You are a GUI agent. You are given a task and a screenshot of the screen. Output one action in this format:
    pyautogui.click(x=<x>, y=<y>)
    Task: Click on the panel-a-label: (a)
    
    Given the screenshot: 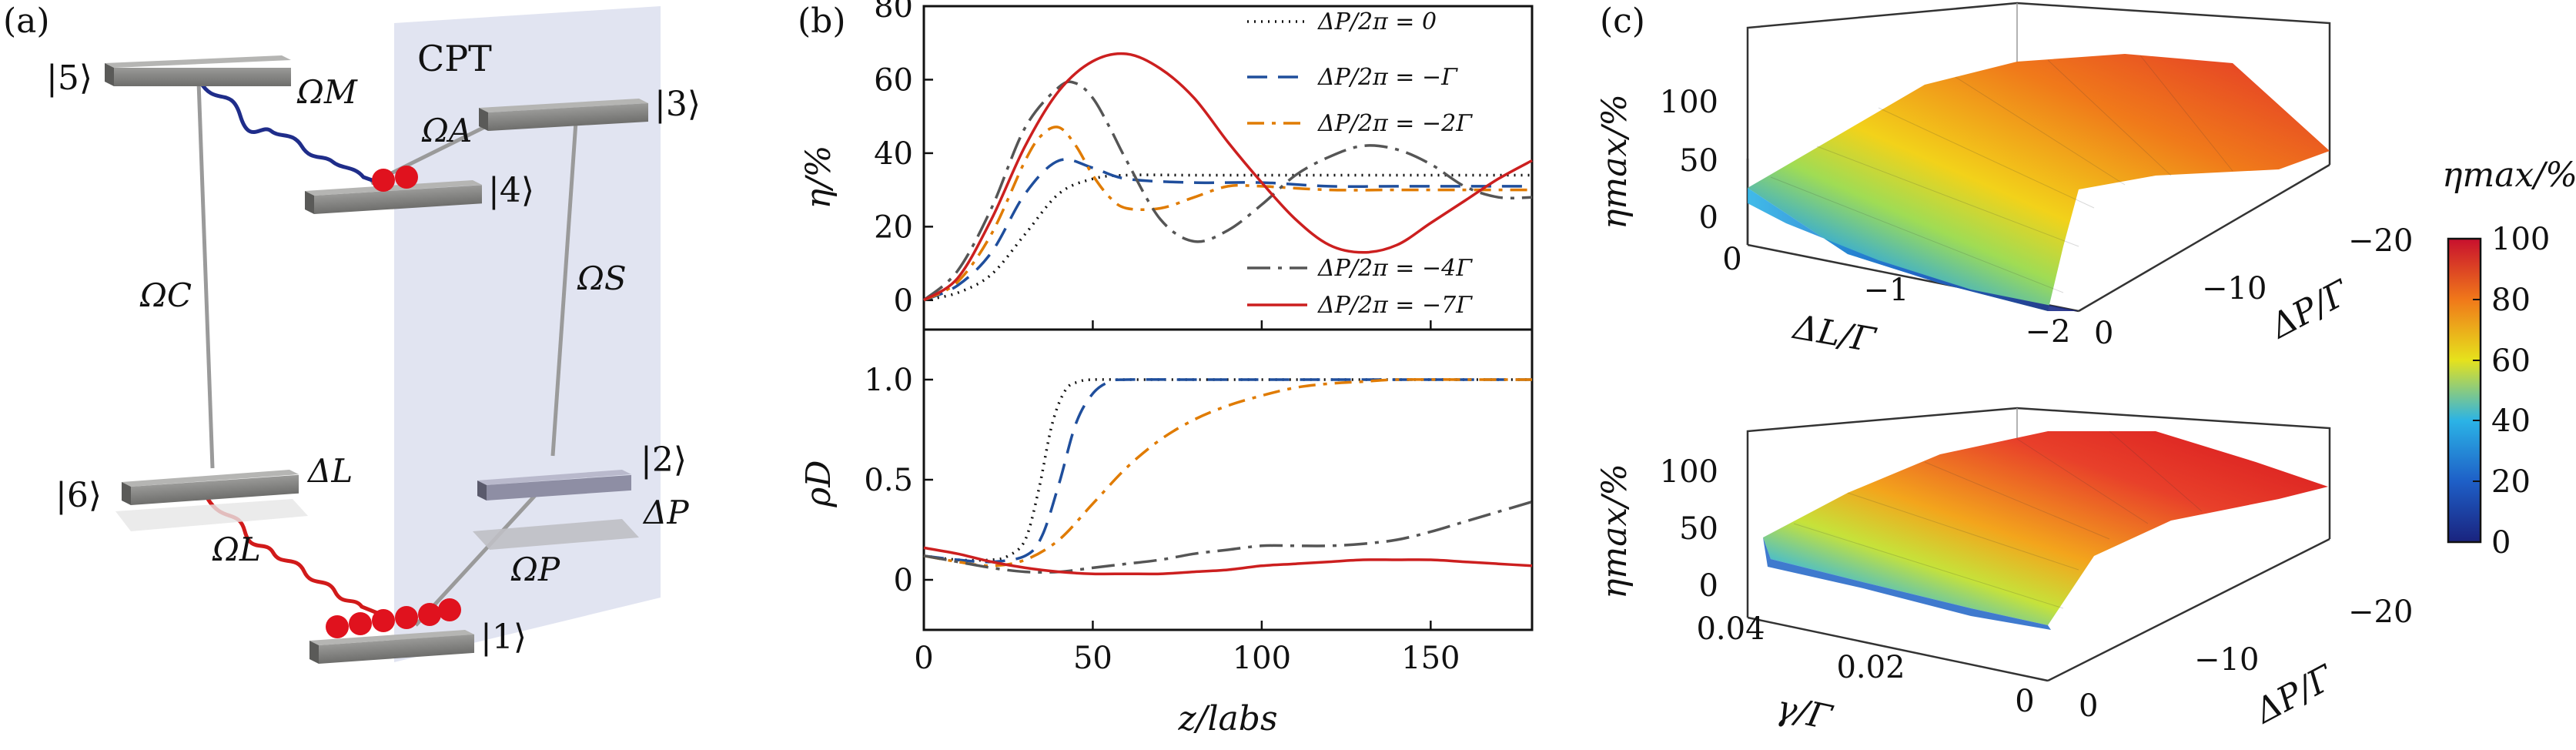 What is the action you would take?
    pyautogui.click(x=26, y=21)
    